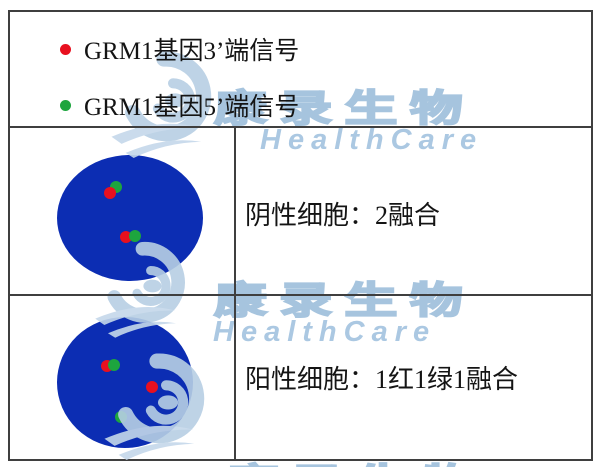 The image size is (600, 467). Describe the element at coordinates (192, 107) in the screenshot. I see `legend-label-5prime: GRM1基因5’端信号` at that location.